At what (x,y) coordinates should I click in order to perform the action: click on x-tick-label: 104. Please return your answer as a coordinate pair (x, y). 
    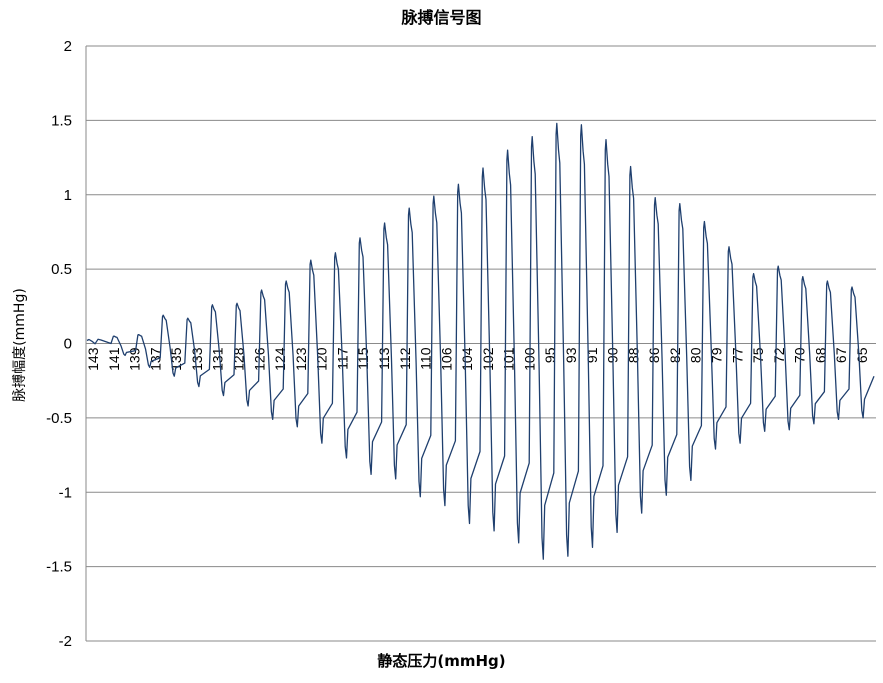
    Looking at the image, I should click on (467, 359).